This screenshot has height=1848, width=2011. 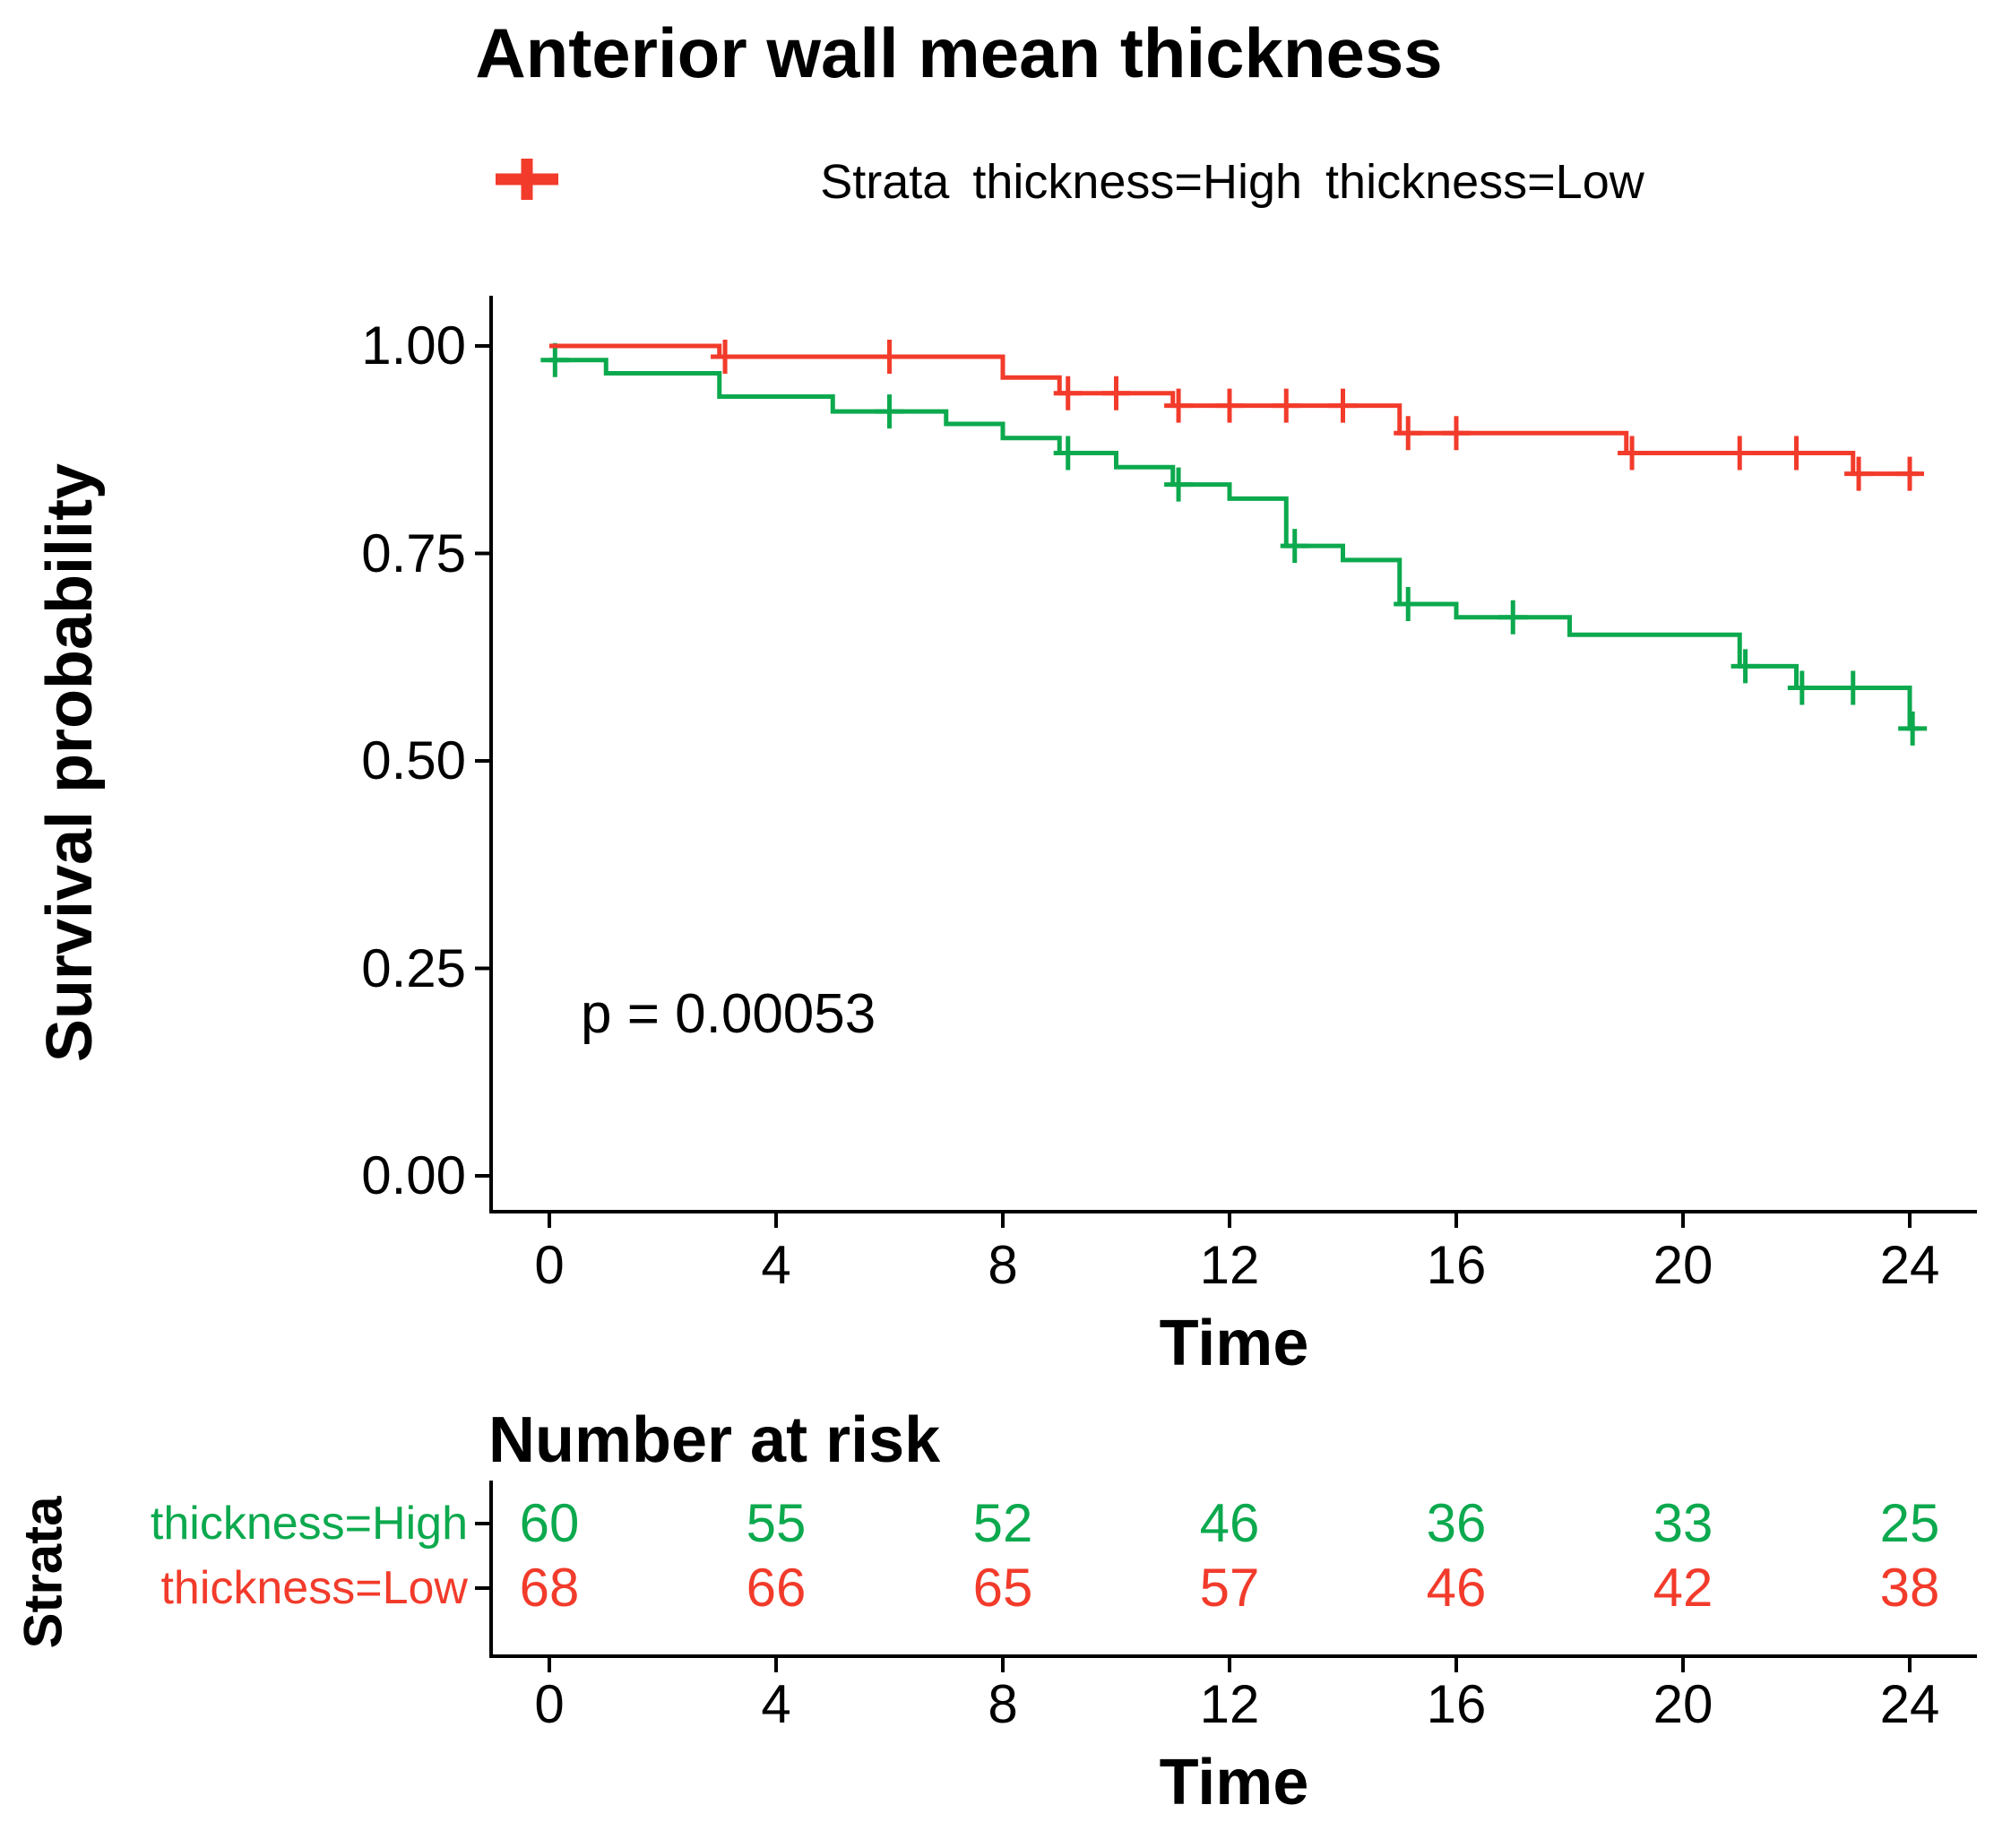 What do you see at coordinates (1003, 1265) in the screenshot?
I see `x-tick-label: 8` at bounding box center [1003, 1265].